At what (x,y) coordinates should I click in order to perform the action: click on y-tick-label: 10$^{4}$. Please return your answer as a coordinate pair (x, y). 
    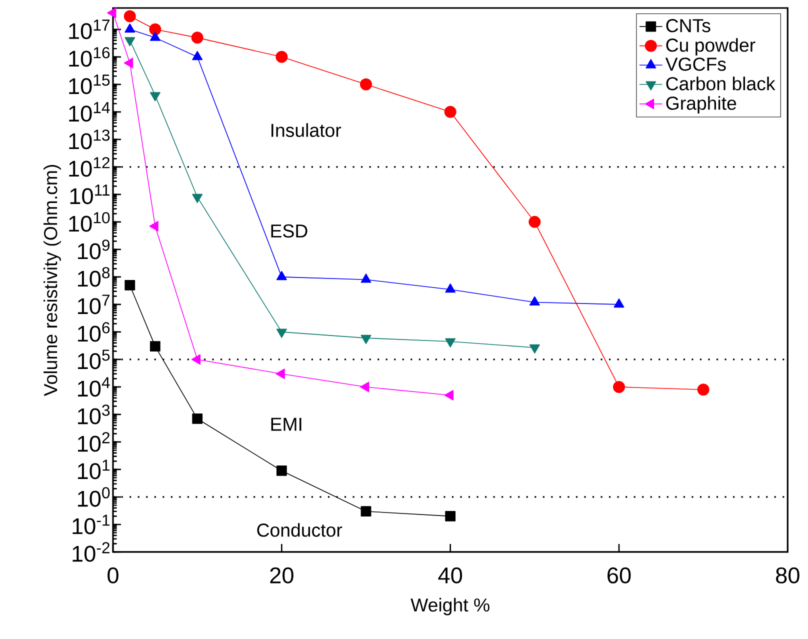
    Looking at the image, I should click on (94, 387).